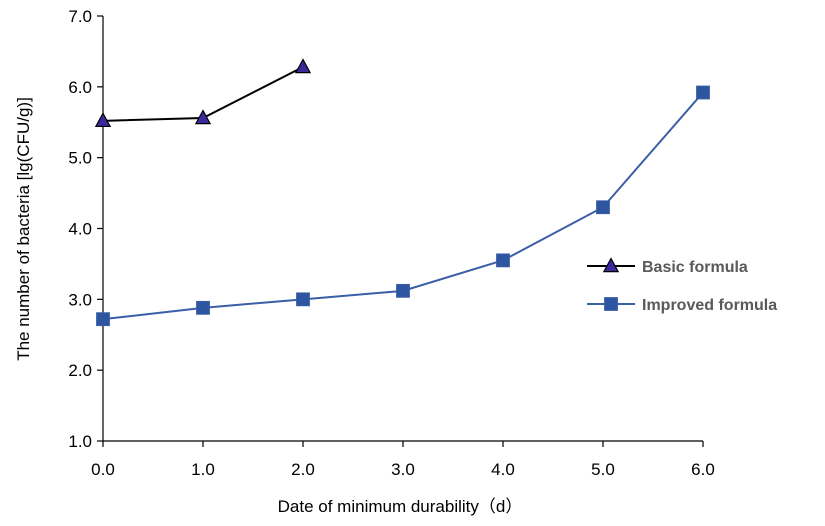 The height and width of the screenshot is (526, 825). Describe the element at coordinates (23, 229) in the screenshot. I see `y-axis-title: The number of bacteria [lg(CFU/g)]` at that location.